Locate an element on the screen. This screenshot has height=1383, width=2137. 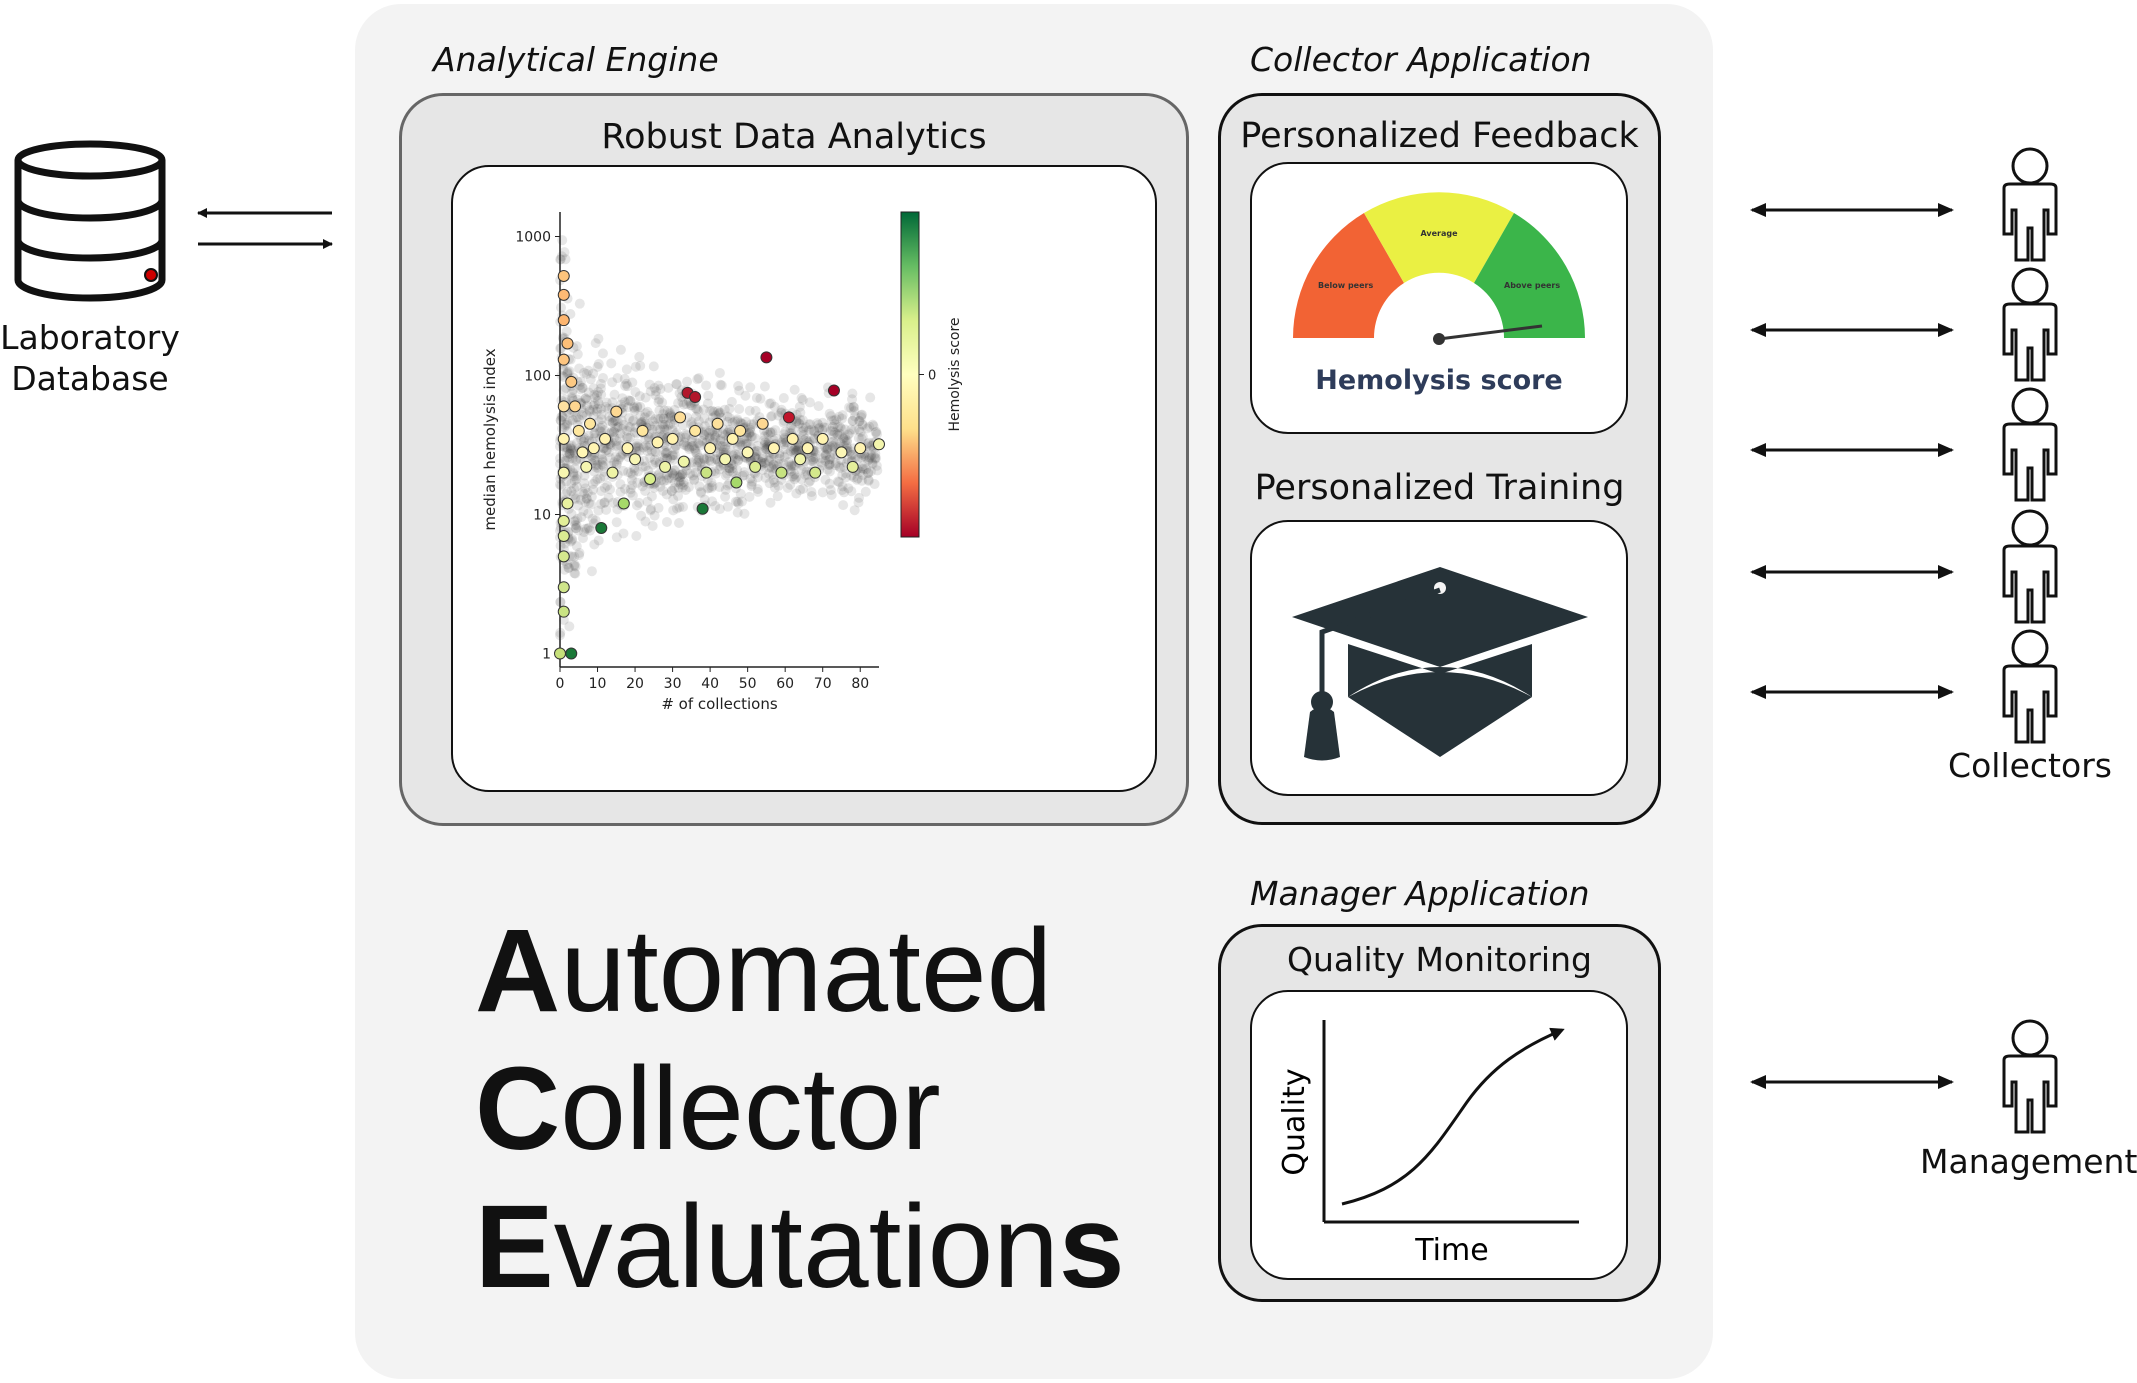
title-line-collector: Collector is located at coordinates (708, 1109).